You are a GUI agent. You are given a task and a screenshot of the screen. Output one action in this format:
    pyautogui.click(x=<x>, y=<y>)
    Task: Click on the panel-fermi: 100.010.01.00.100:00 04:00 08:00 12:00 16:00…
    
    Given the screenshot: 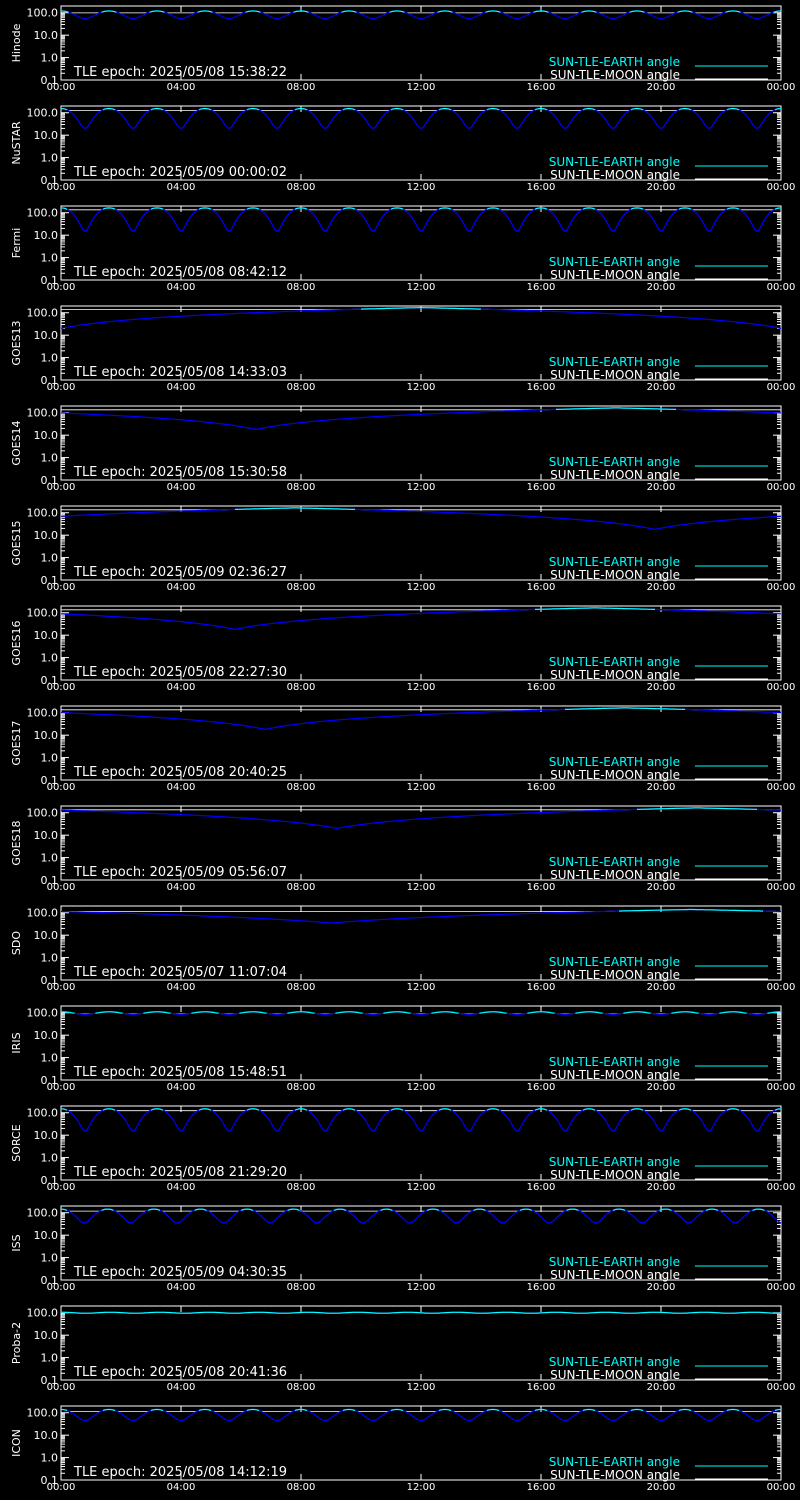 What is the action you would take?
    pyautogui.click(x=402, y=249)
    